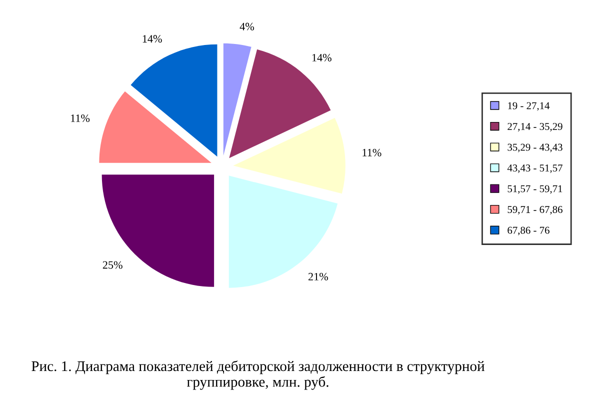 This screenshot has height=397, width=600. What do you see at coordinates (529, 106) in the screenshot?
I see `legend-label: 19 - 27,14` at bounding box center [529, 106].